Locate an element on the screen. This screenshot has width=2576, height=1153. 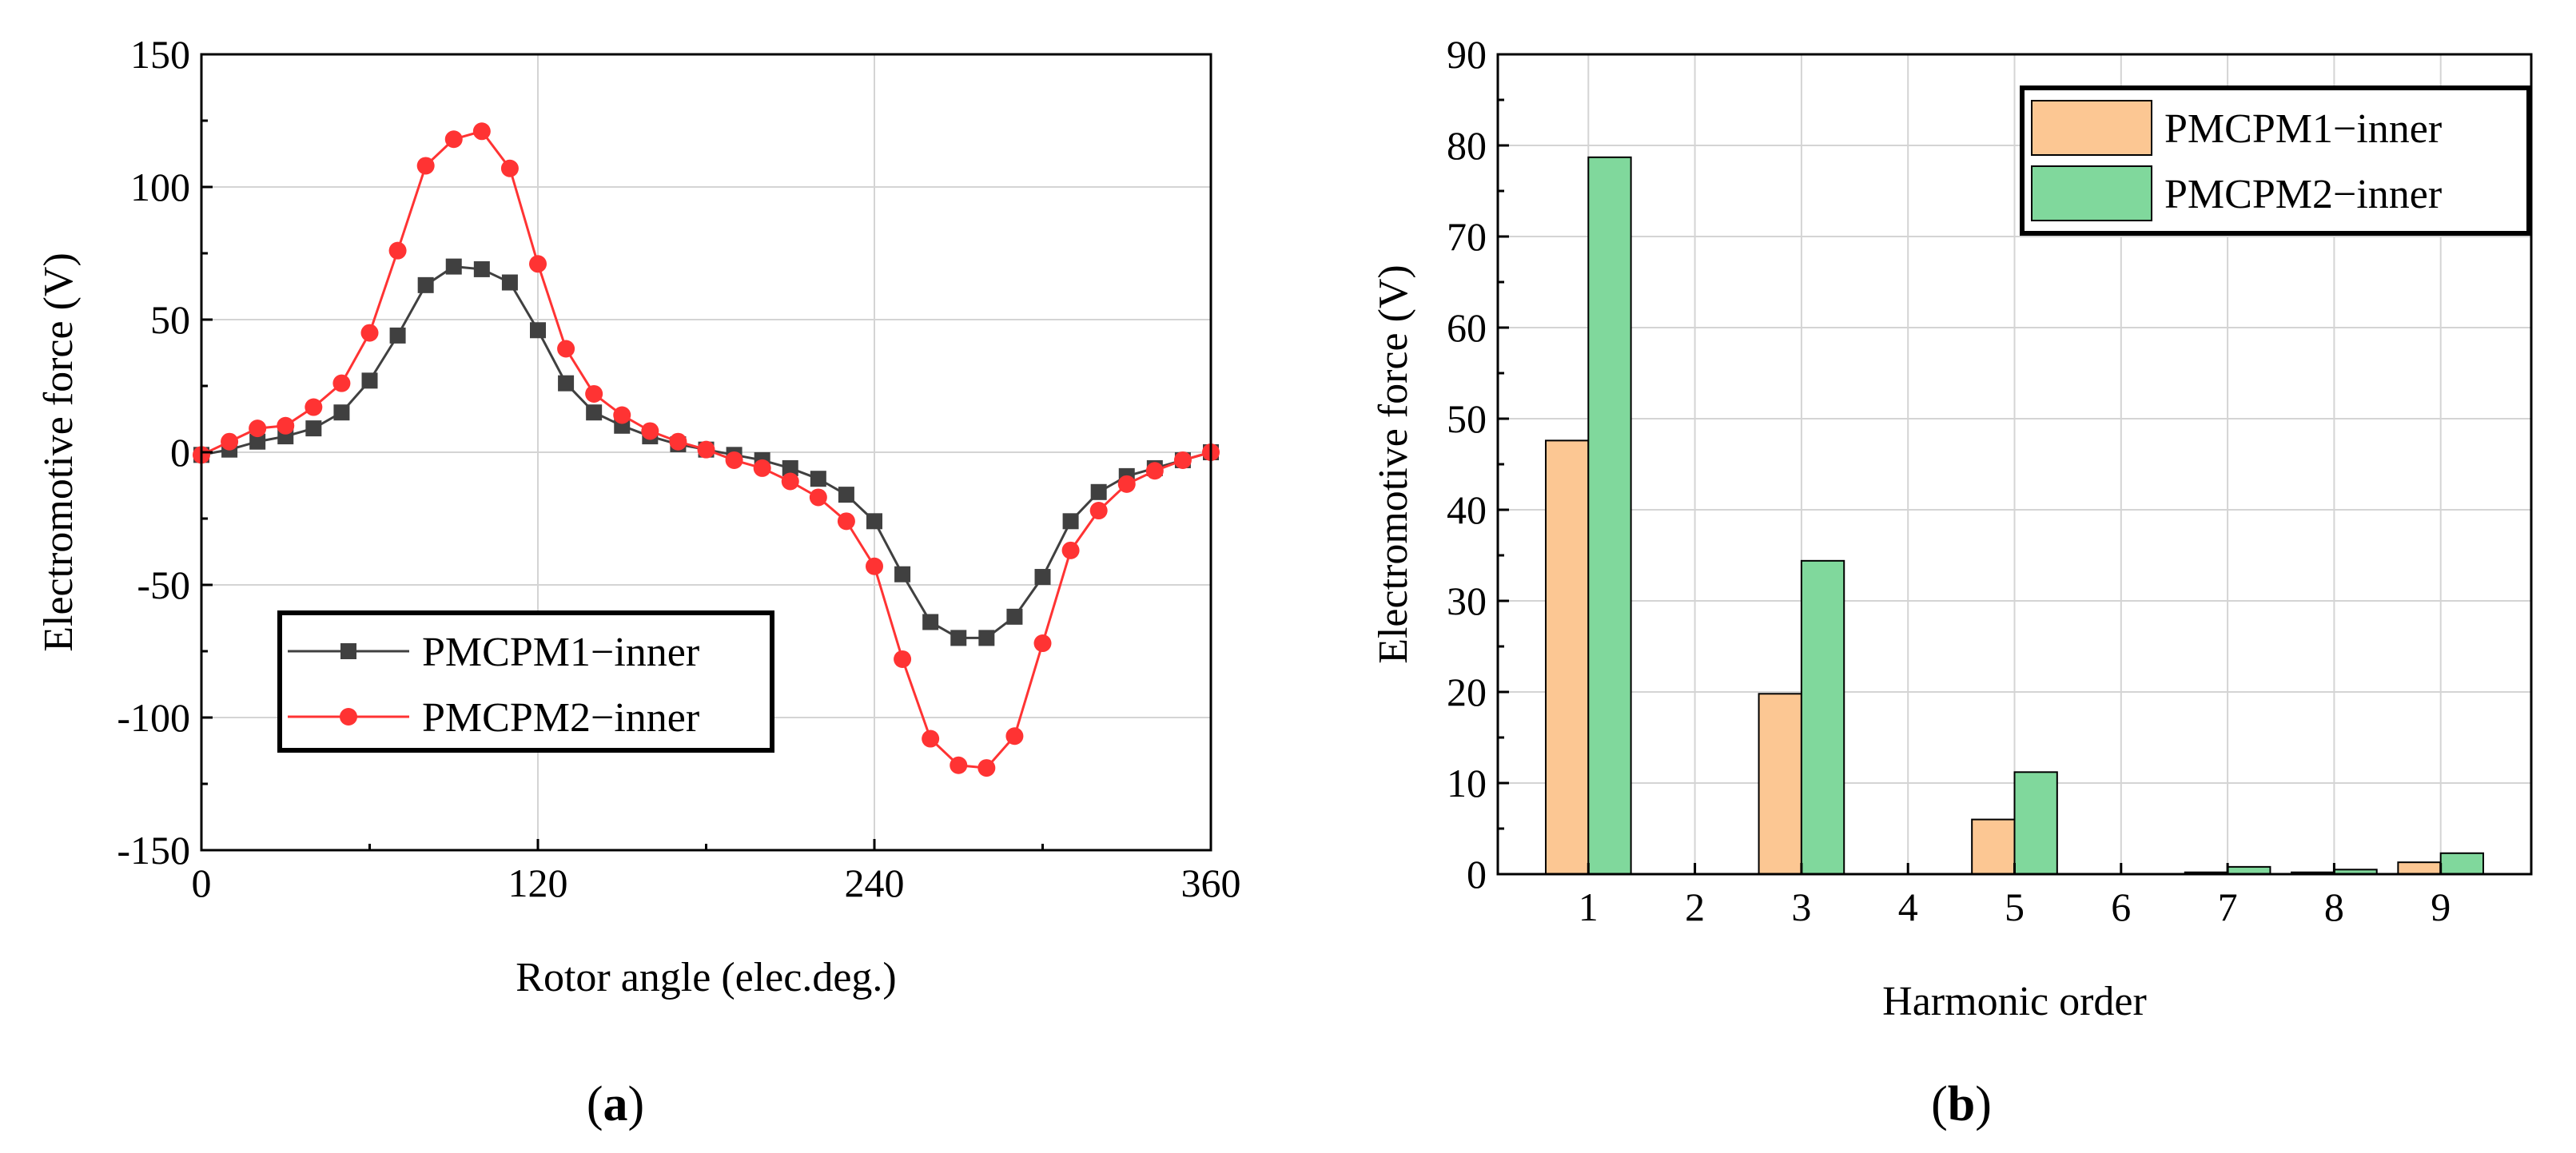
y-tick-label: 60 is located at coordinates (1467, 327).